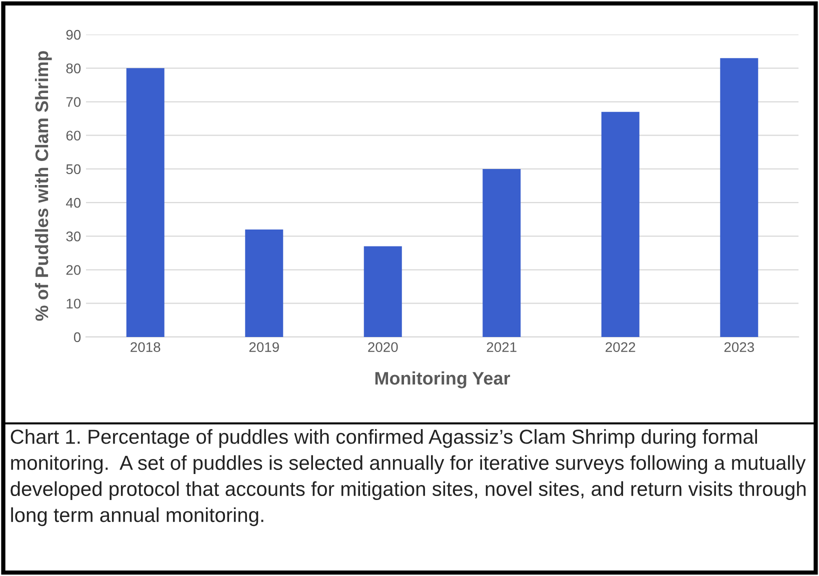 This screenshot has height=576, width=819. Describe the element at coordinates (739, 347) in the screenshot. I see `x-tick-label: 2023` at that location.